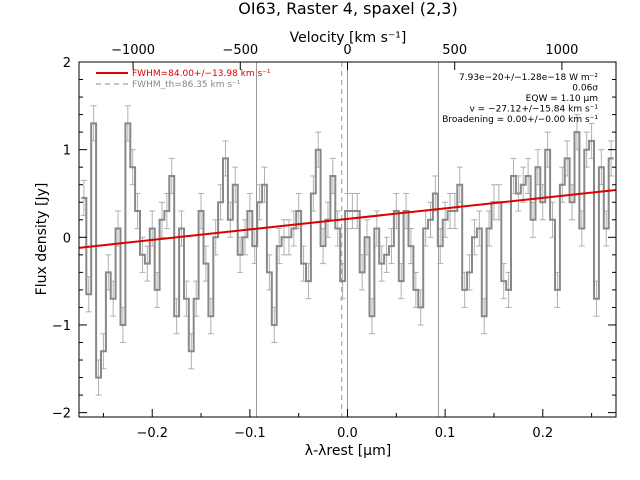  What do you see at coordinates (445, 433) in the screenshot?
I see `x-tick-label: 0.1` at bounding box center [445, 433].